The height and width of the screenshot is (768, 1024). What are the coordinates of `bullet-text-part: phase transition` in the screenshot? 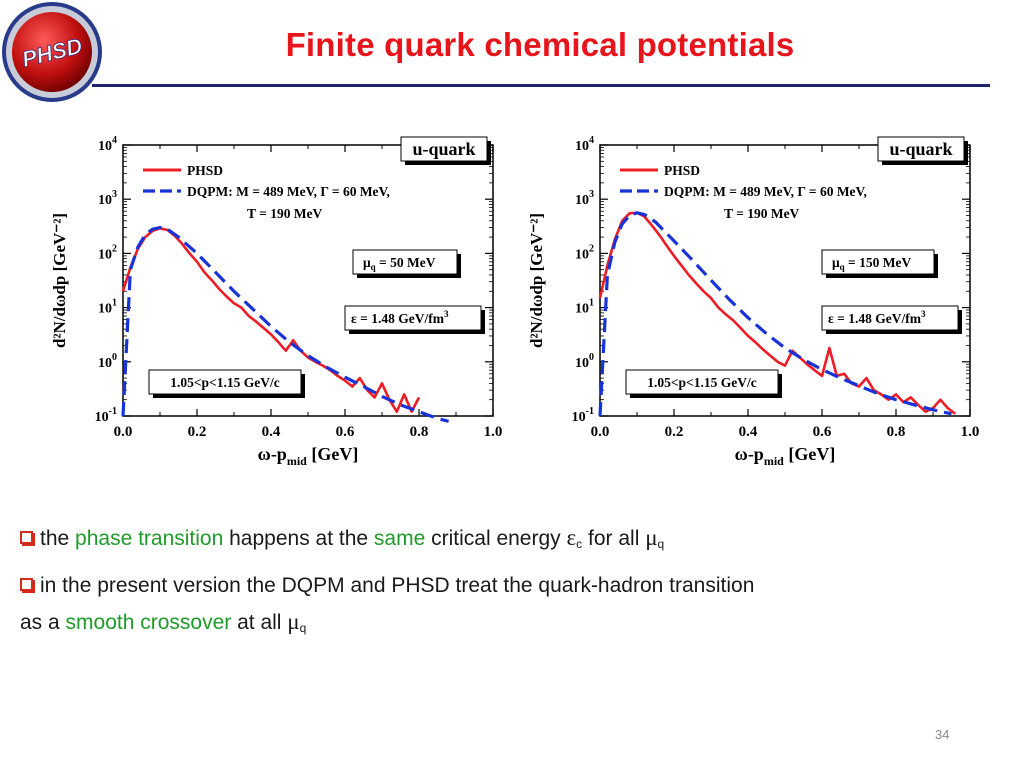 It's located at (149, 538).